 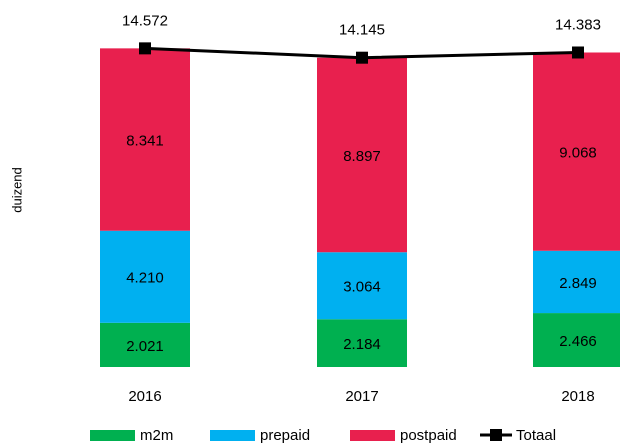 I want to click on data-label: 2.184, so click(x=362, y=344).